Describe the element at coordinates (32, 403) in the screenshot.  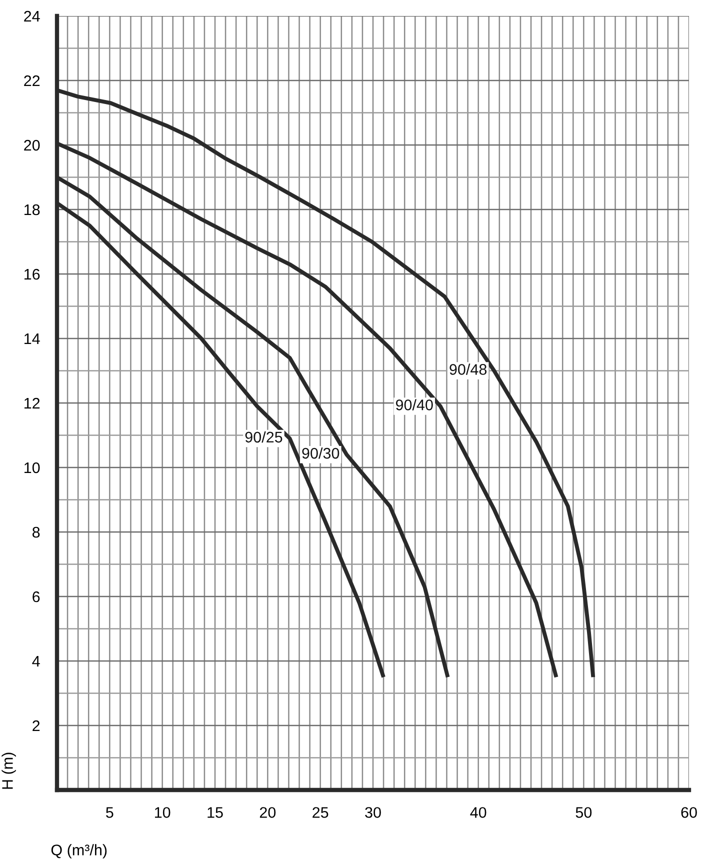
I see `y-tick-label: 12` at that location.